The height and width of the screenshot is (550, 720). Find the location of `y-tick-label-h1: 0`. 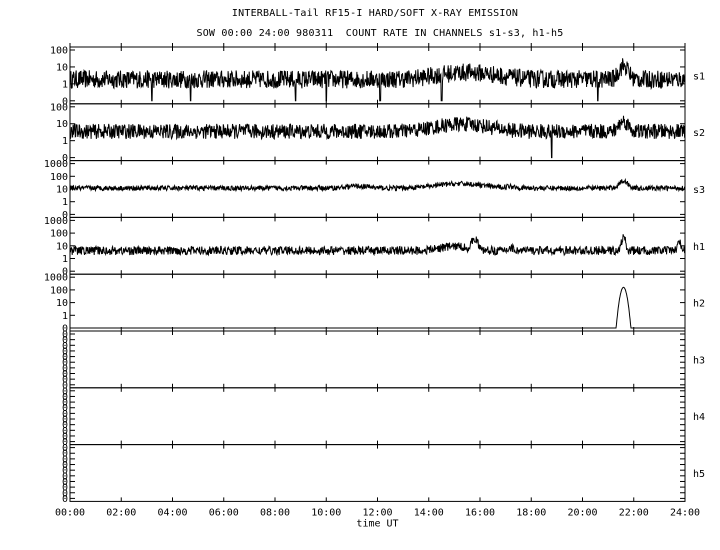

y-tick-label-h1: 0 is located at coordinates (65, 272).